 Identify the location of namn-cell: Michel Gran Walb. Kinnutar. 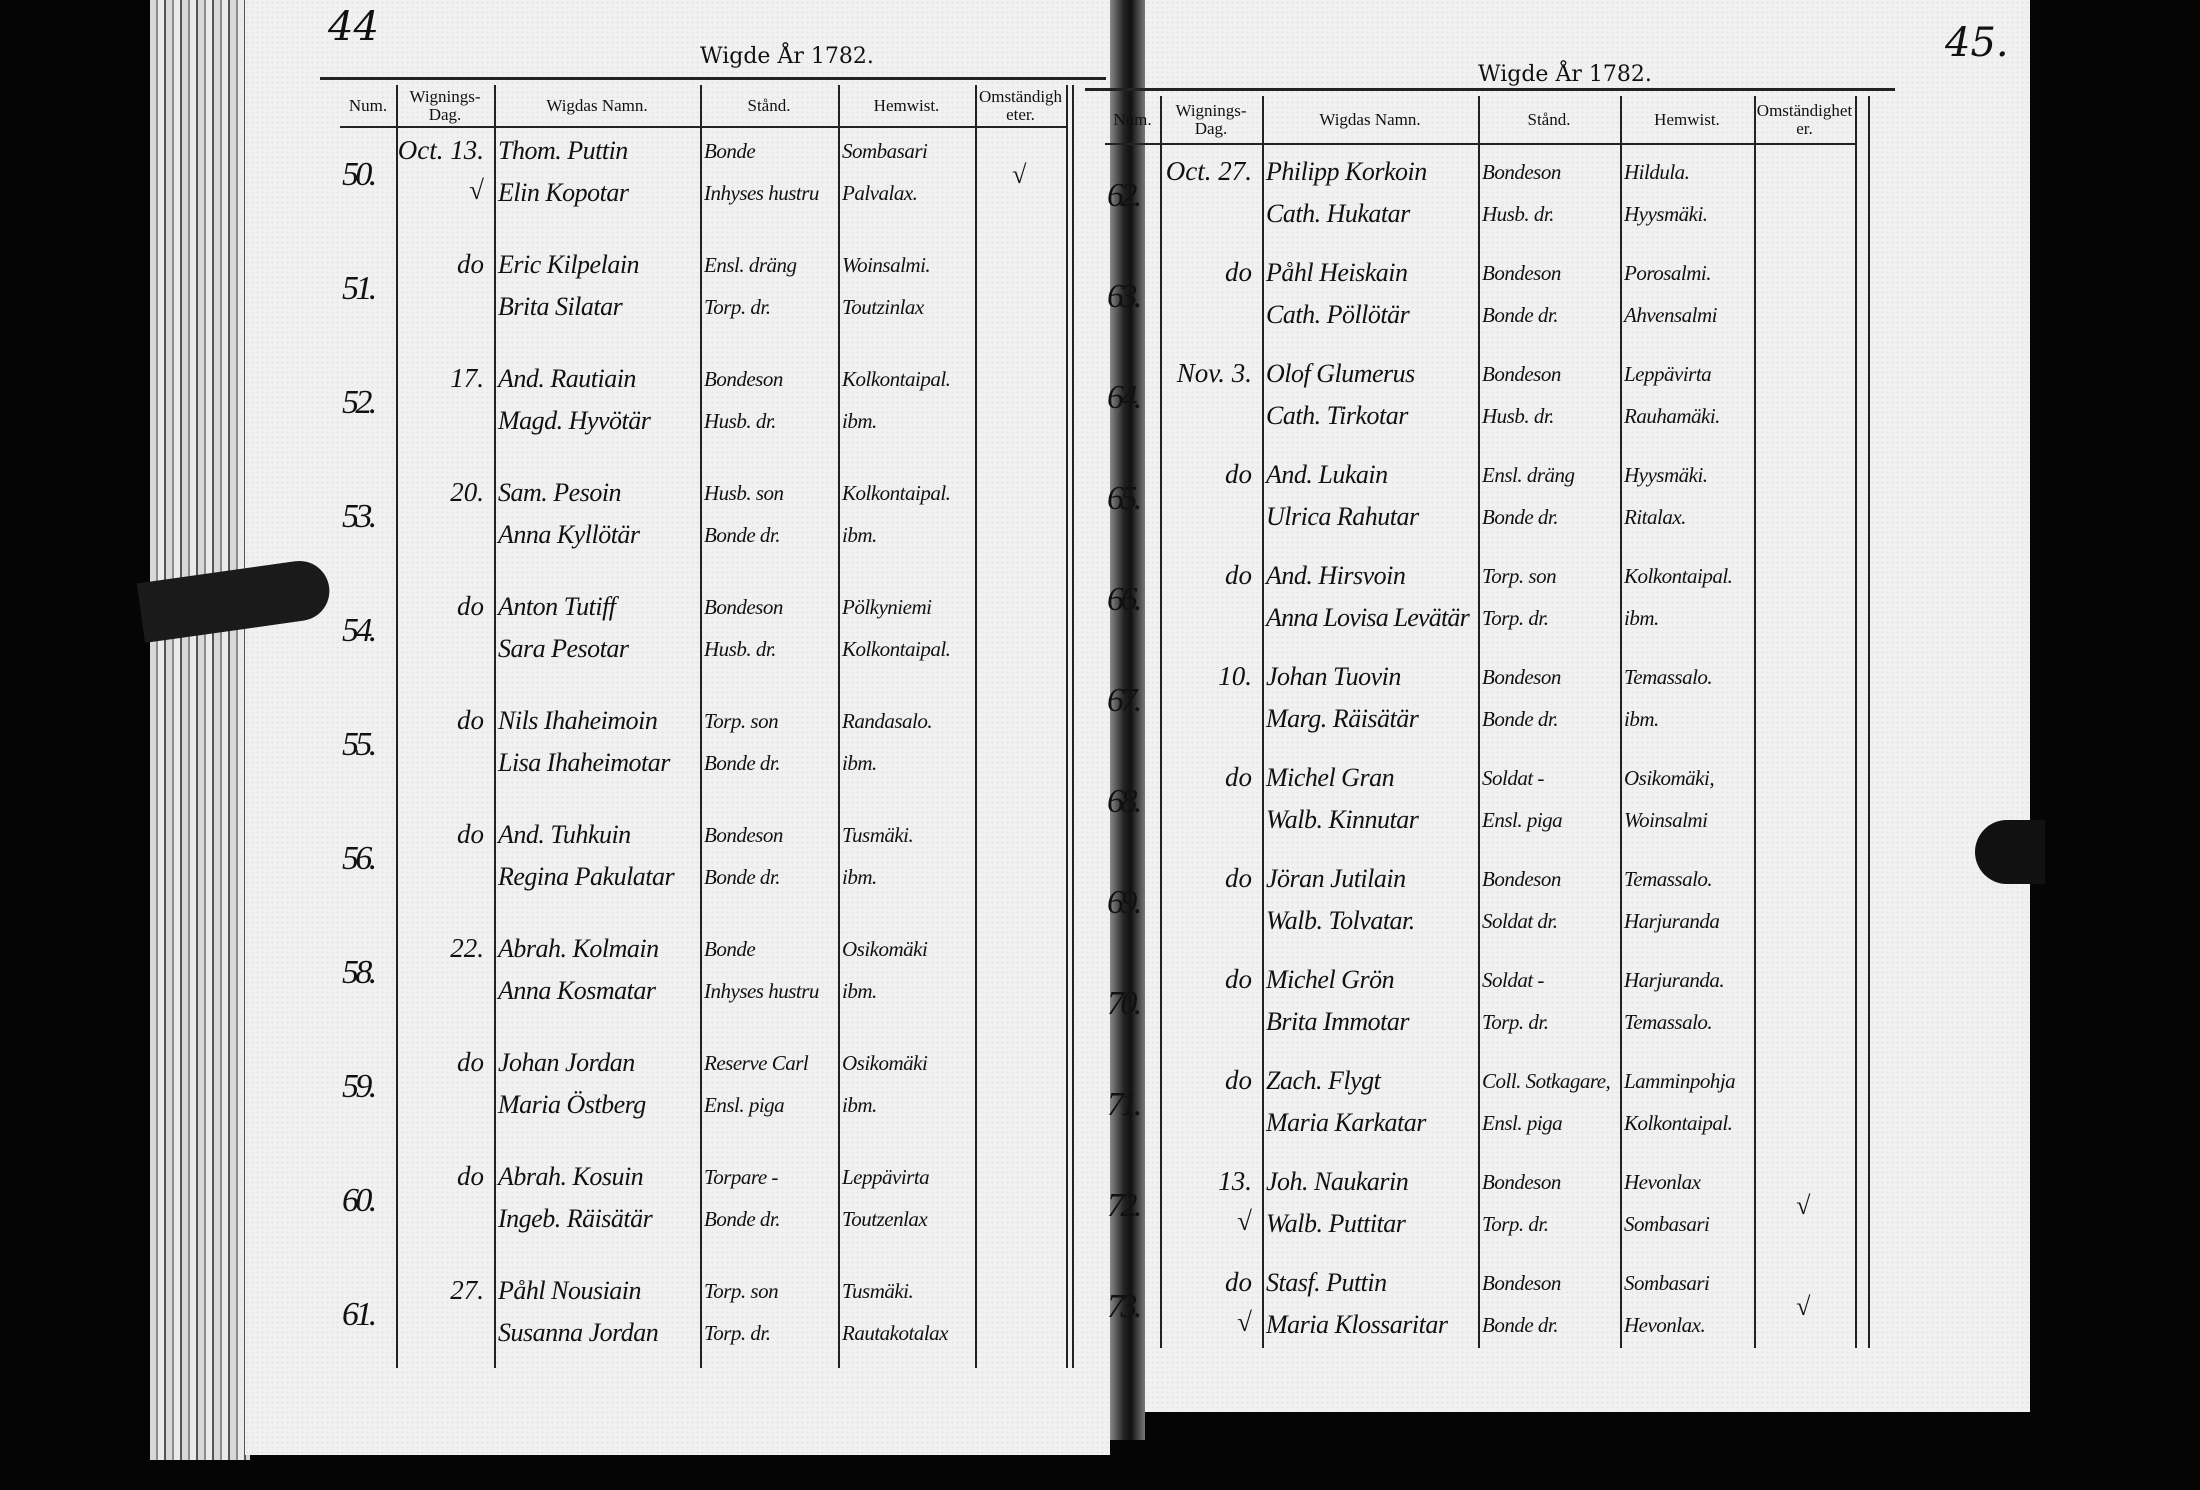
(1367, 802).